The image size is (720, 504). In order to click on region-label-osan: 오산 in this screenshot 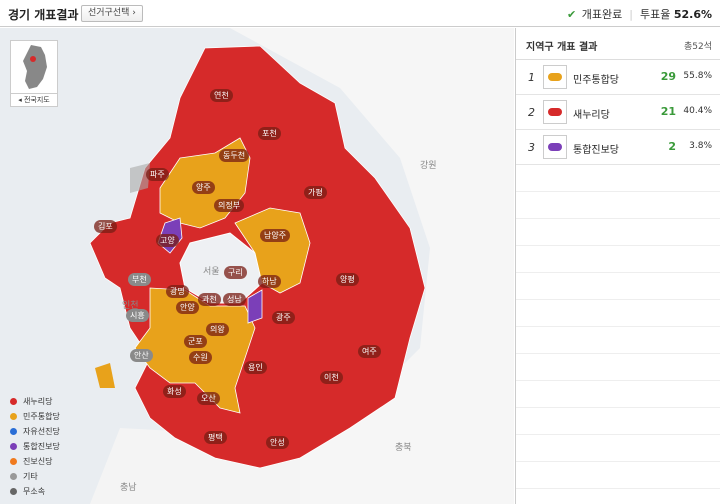, I will do `click(208, 398)`.